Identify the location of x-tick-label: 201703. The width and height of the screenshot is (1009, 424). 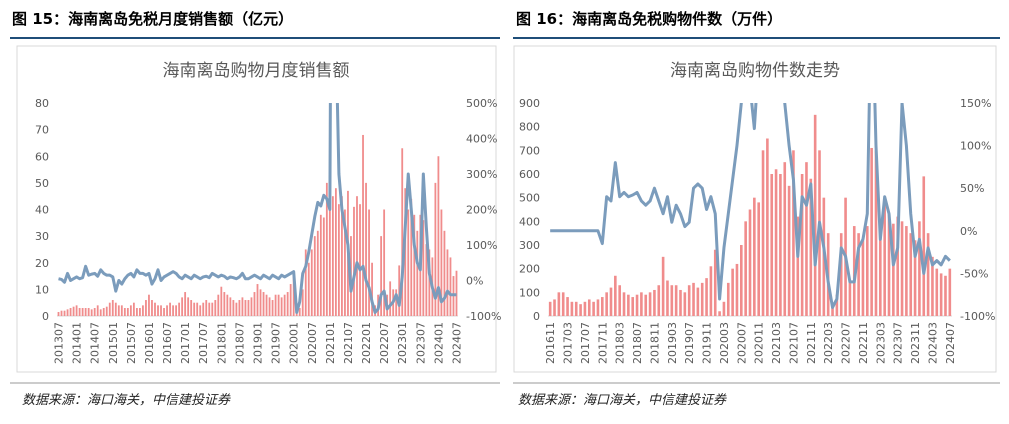
(568, 343).